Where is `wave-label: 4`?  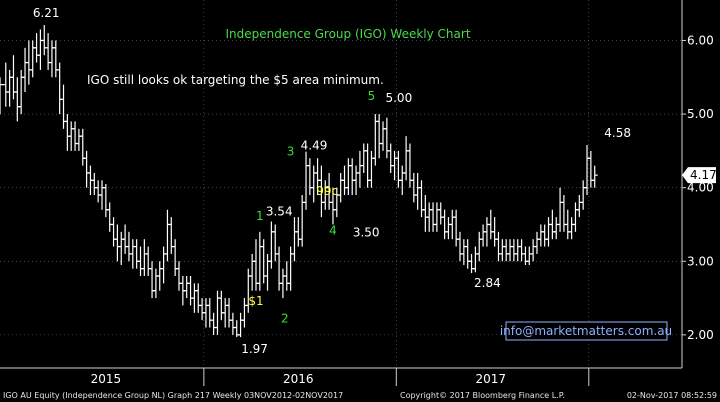
wave-label: 4 is located at coordinates (333, 230).